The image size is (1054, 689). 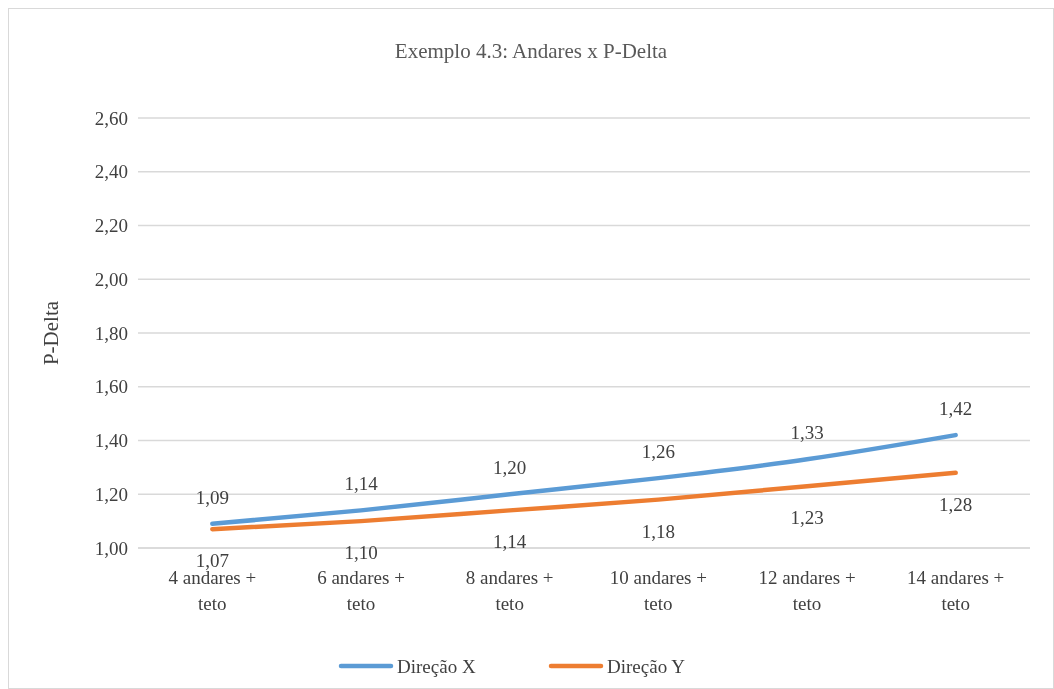 I want to click on data-label: 1,23, so click(x=807, y=518).